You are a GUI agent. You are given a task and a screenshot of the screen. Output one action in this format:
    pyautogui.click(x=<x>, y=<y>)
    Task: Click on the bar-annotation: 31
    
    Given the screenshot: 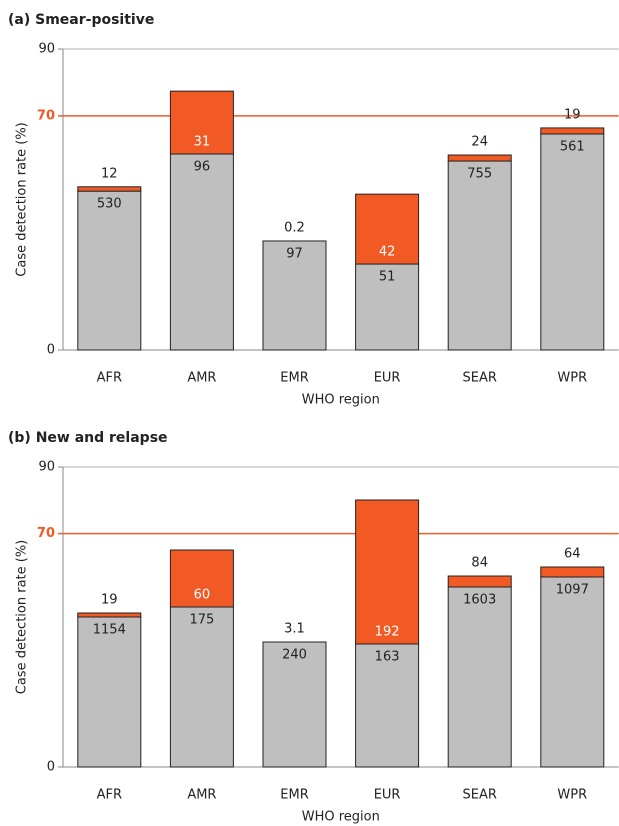 What is the action you would take?
    pyautogui.click(x=202, y=142)
    